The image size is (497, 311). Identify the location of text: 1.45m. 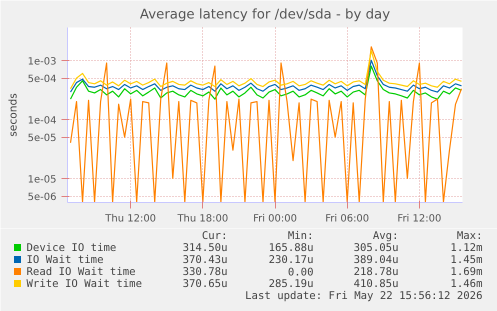
(466, 259).